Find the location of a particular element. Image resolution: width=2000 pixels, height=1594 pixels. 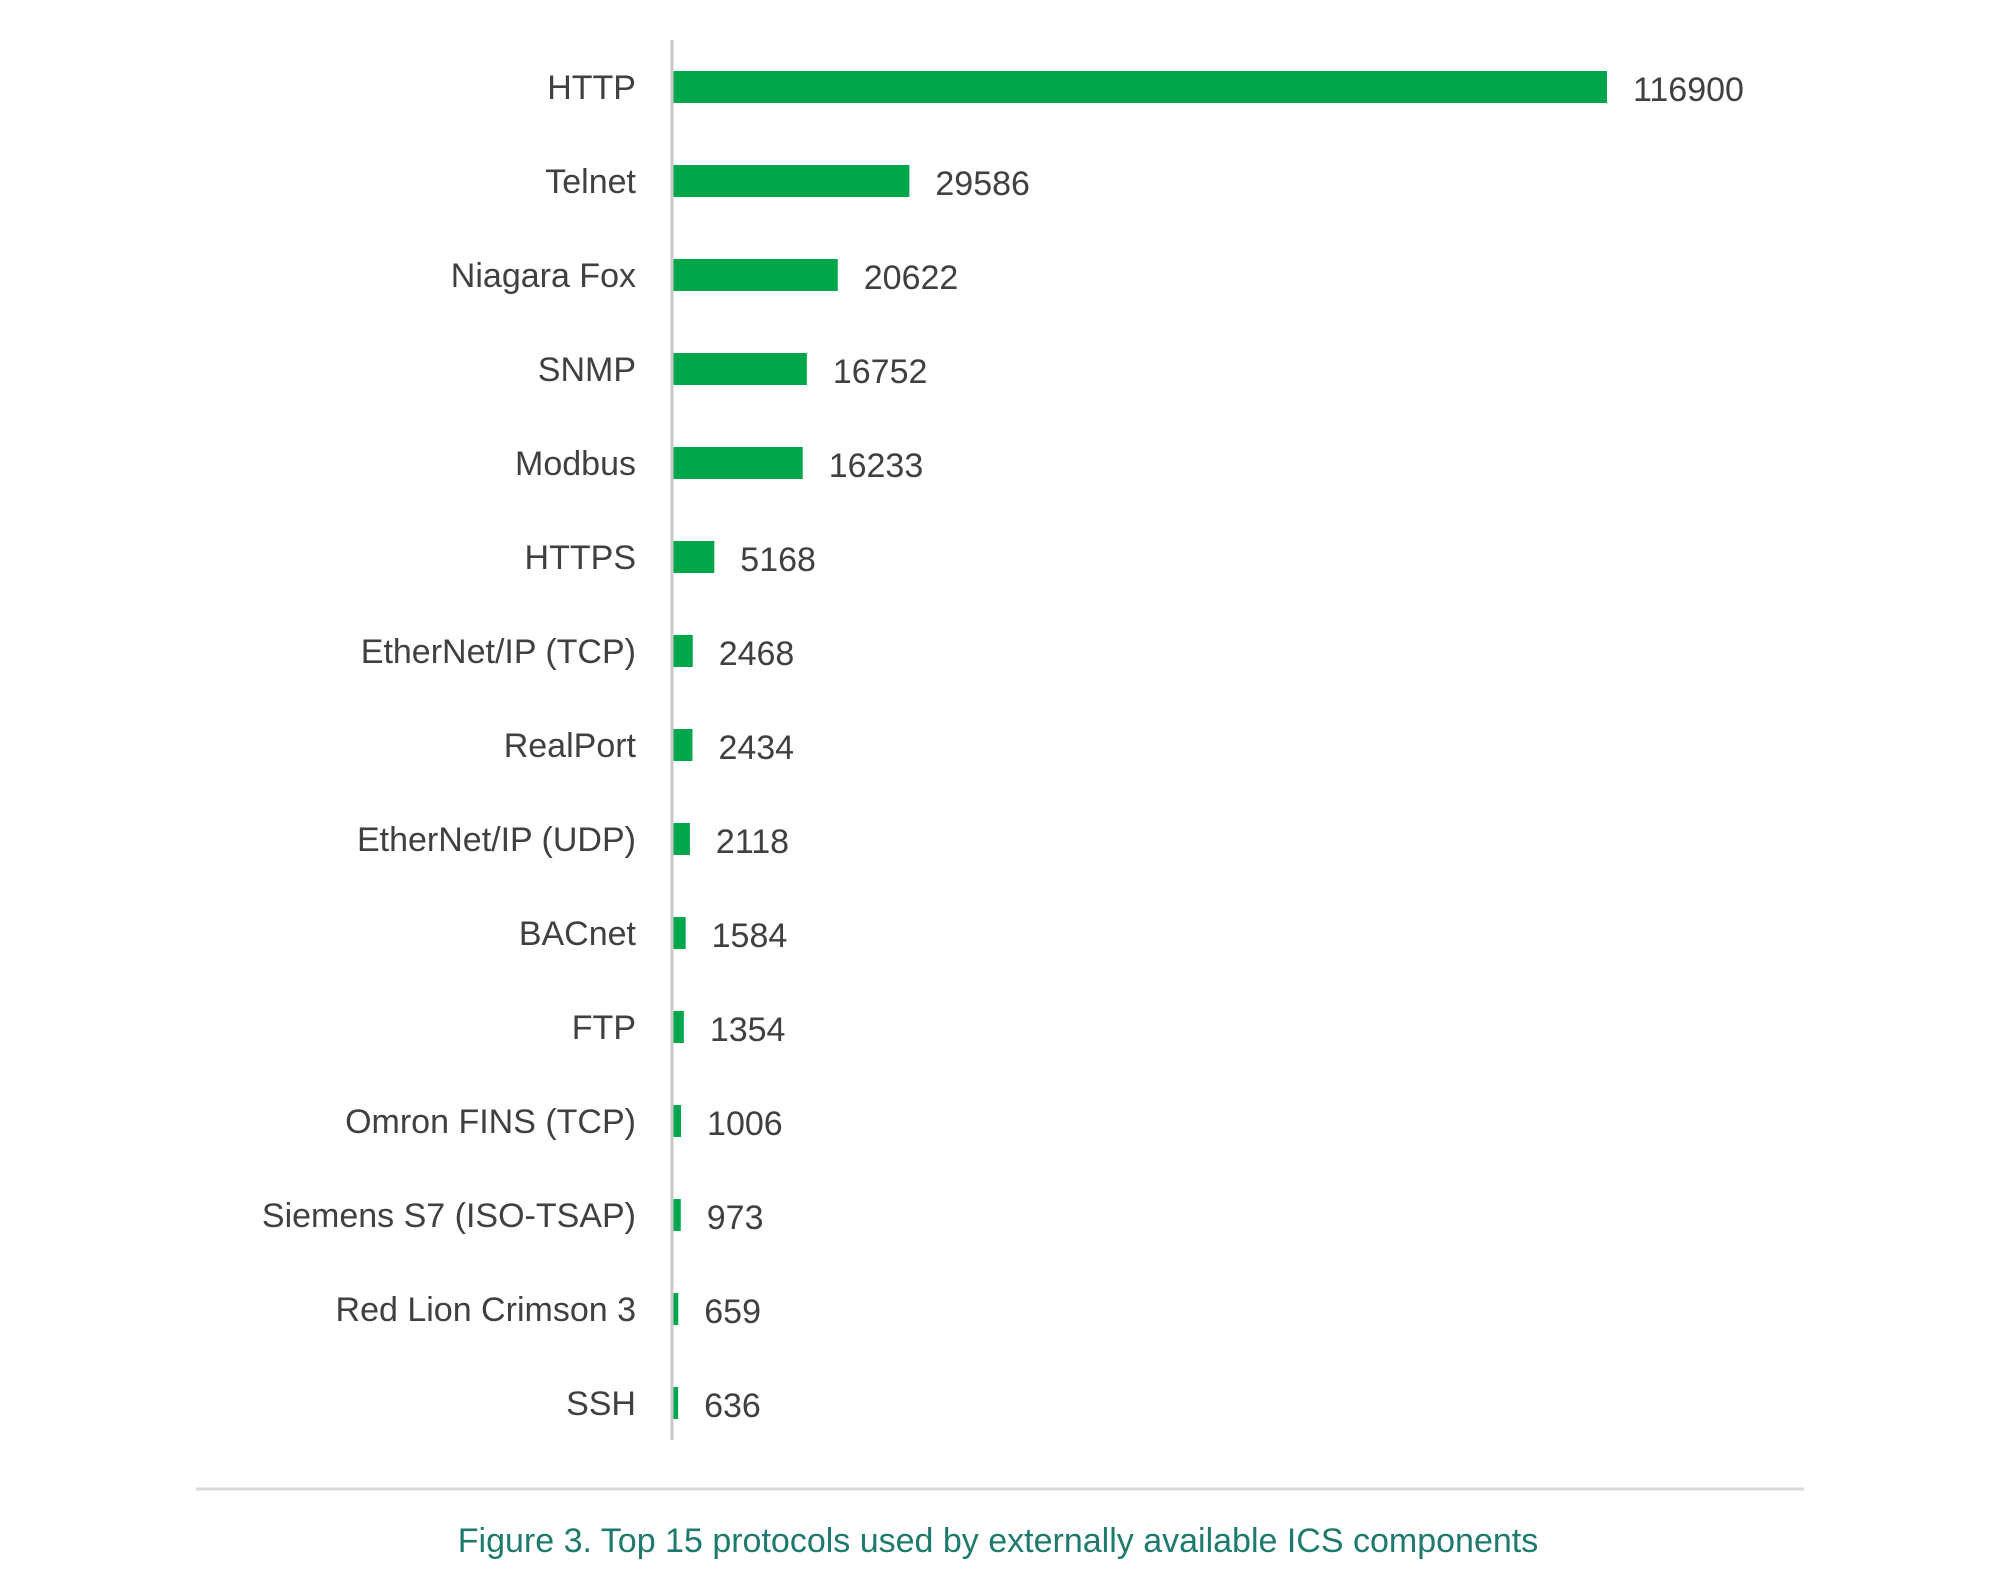

value-label-8: 2118 is located at coordinates (752, 842).